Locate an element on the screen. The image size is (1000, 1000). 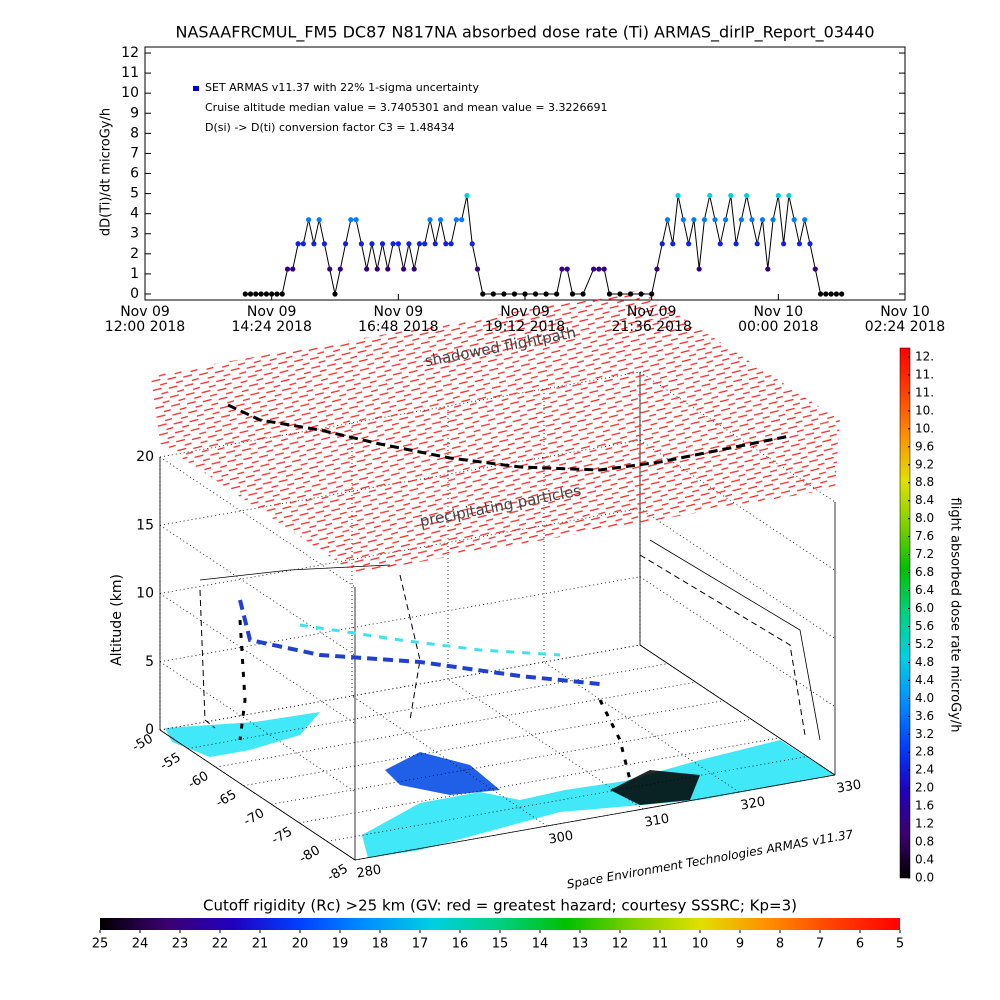
colorbar-tick-label: 6 is located at coordinates (860, 944).